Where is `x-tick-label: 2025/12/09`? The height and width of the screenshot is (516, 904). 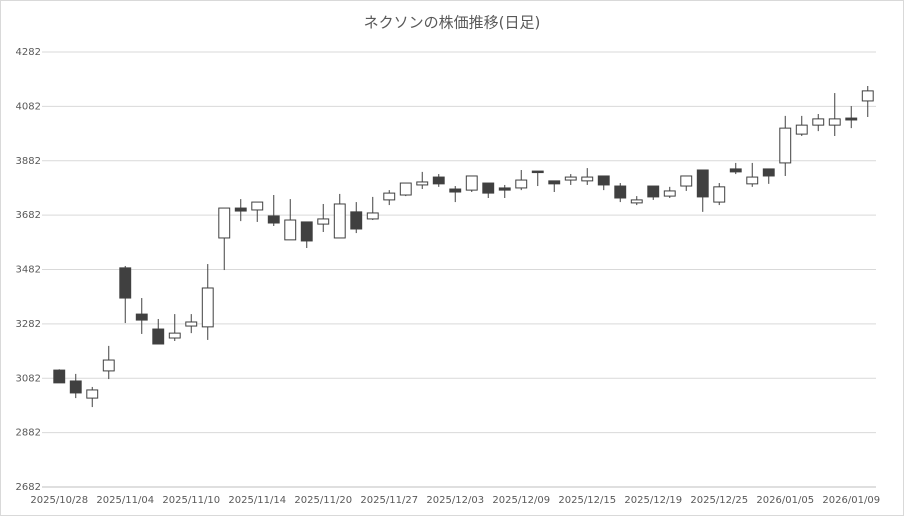 x-tick-label: 2025/12/09 is located at coordinates (521, 500).